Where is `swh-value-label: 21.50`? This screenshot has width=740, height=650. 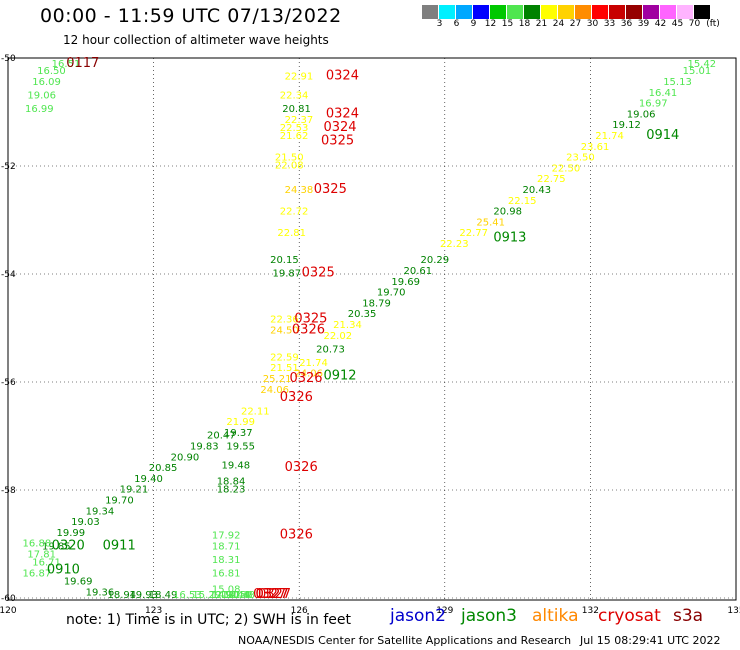 swh-value-label: 21.50 is located at coordinates (289, 158).